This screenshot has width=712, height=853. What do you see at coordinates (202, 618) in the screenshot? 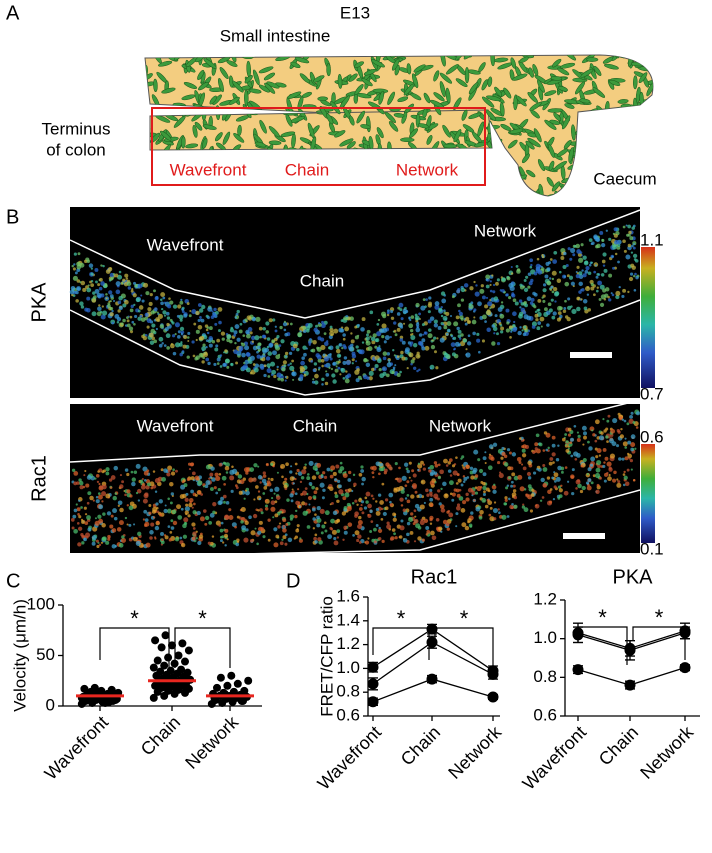
I see `significance-star: *` at bounding box center [202, 618].